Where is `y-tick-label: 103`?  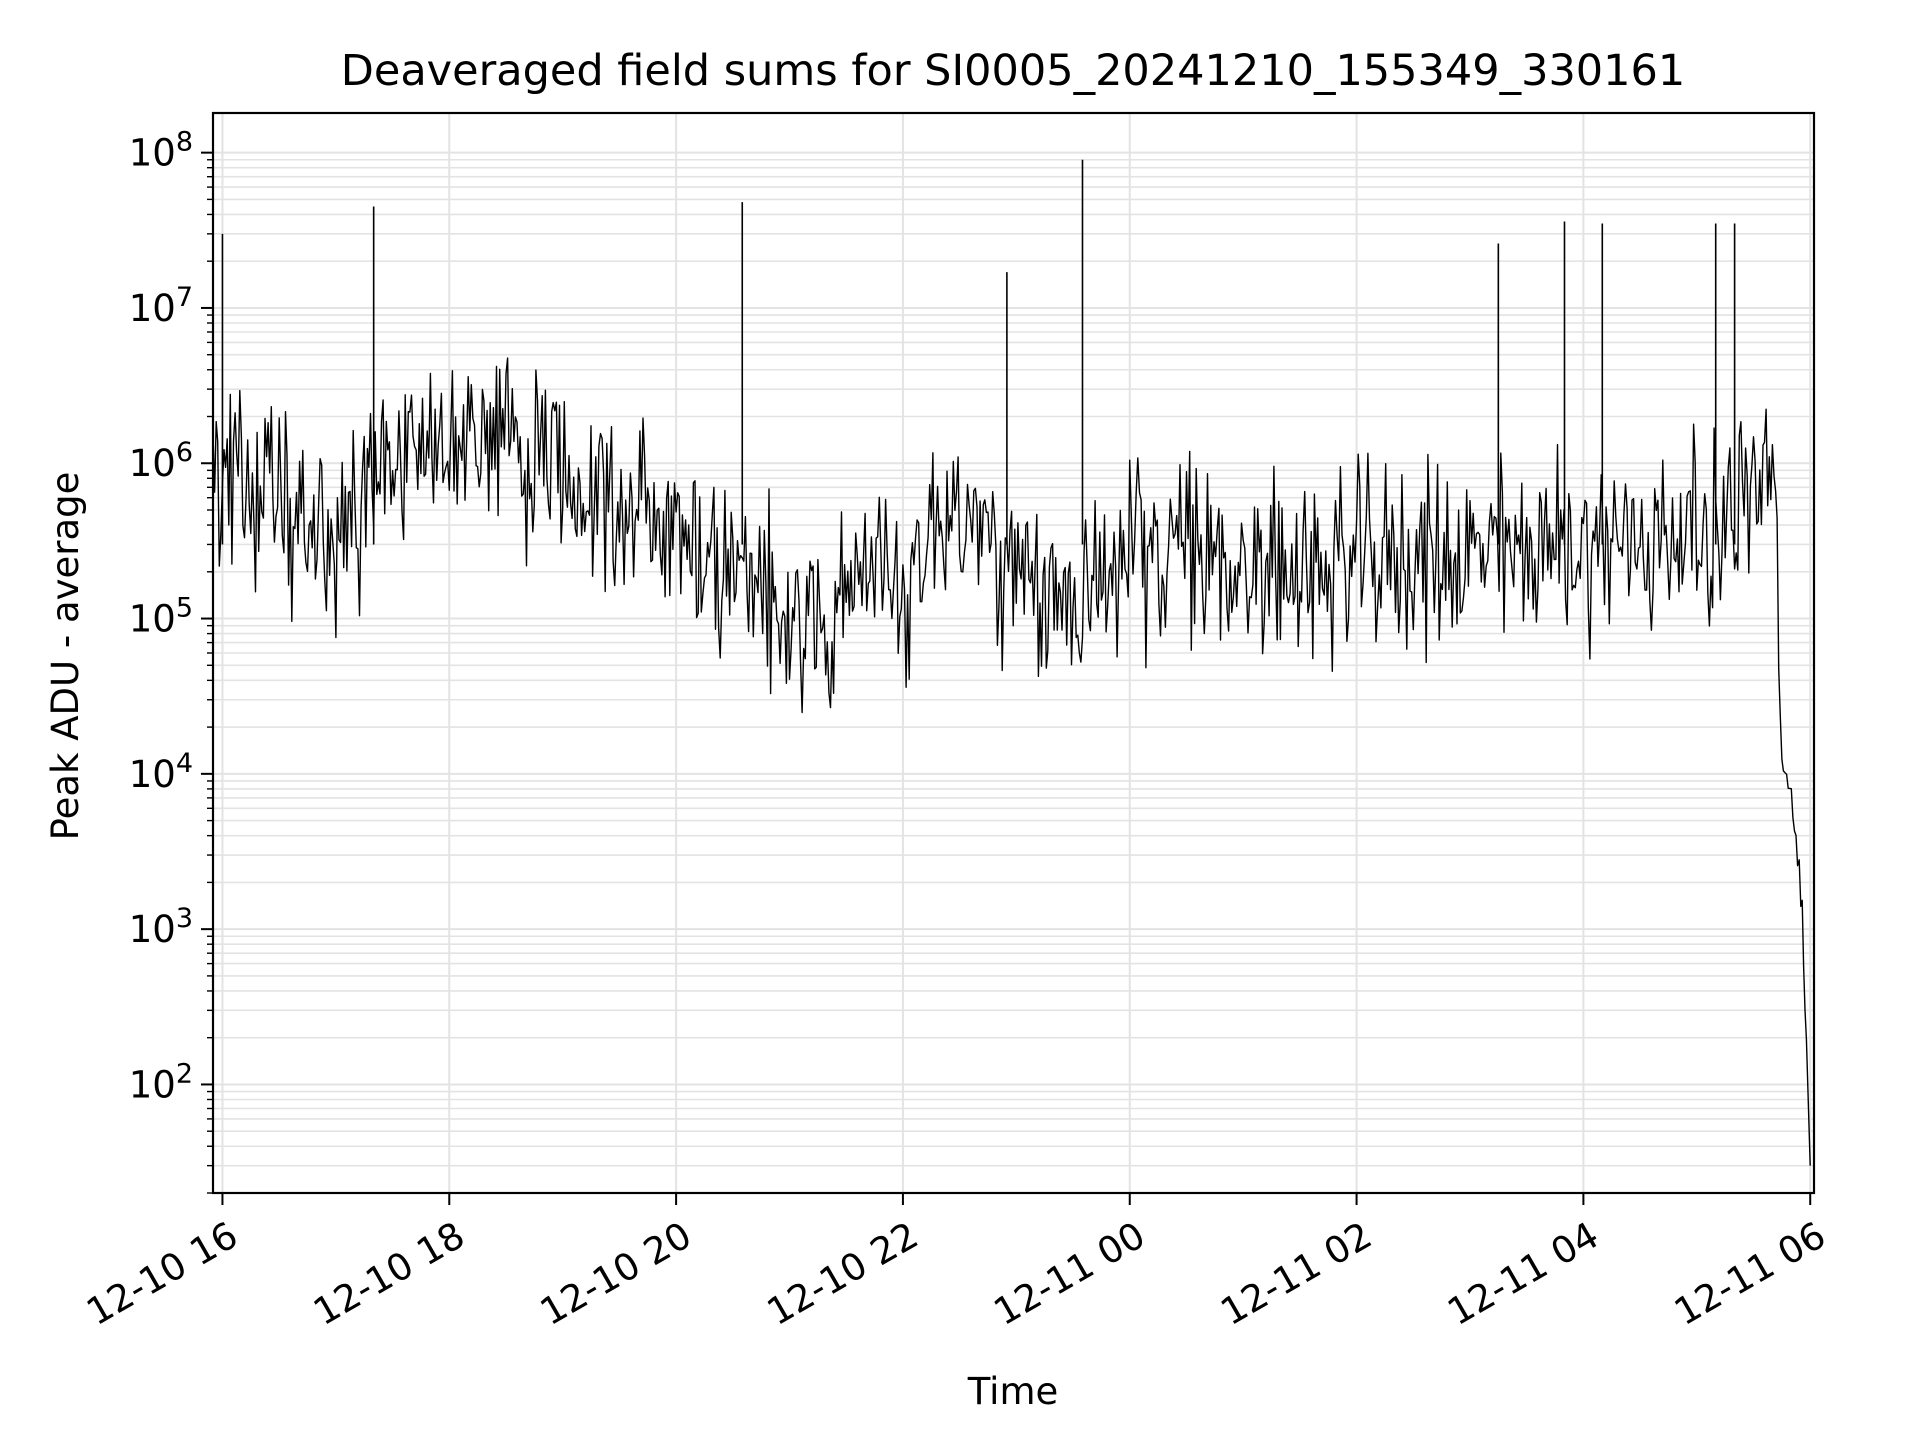 y-tick-label: 103 is located at coordinates (161, 927).